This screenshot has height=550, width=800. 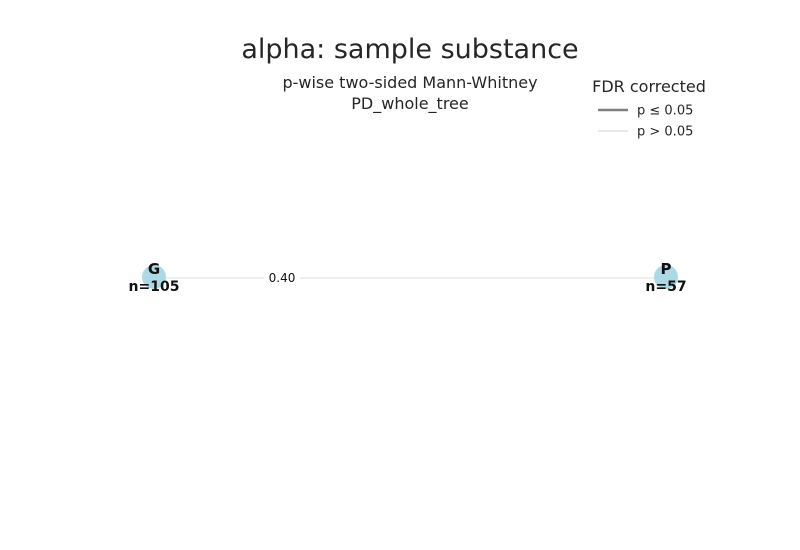 I want to click on edge-label-background, so click(x=282, y=277).